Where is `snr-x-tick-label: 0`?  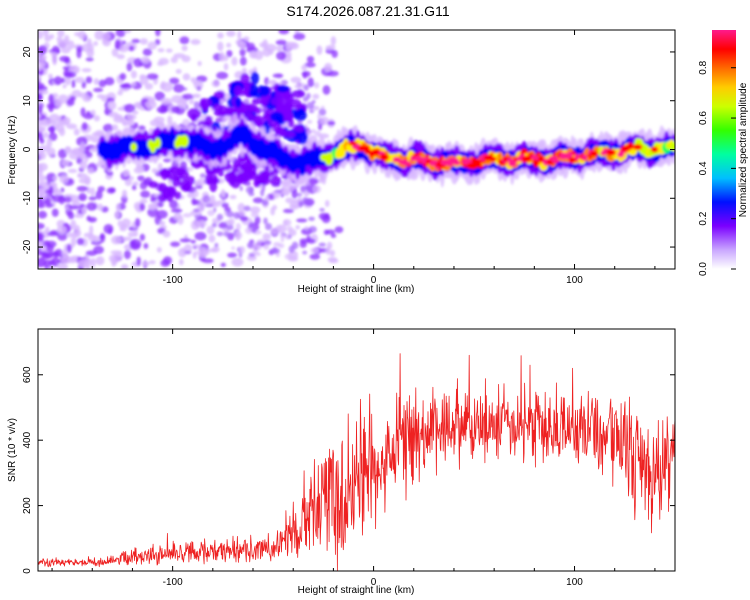 snr-x-tick-label: 0 is located at coordinates (374, 582).